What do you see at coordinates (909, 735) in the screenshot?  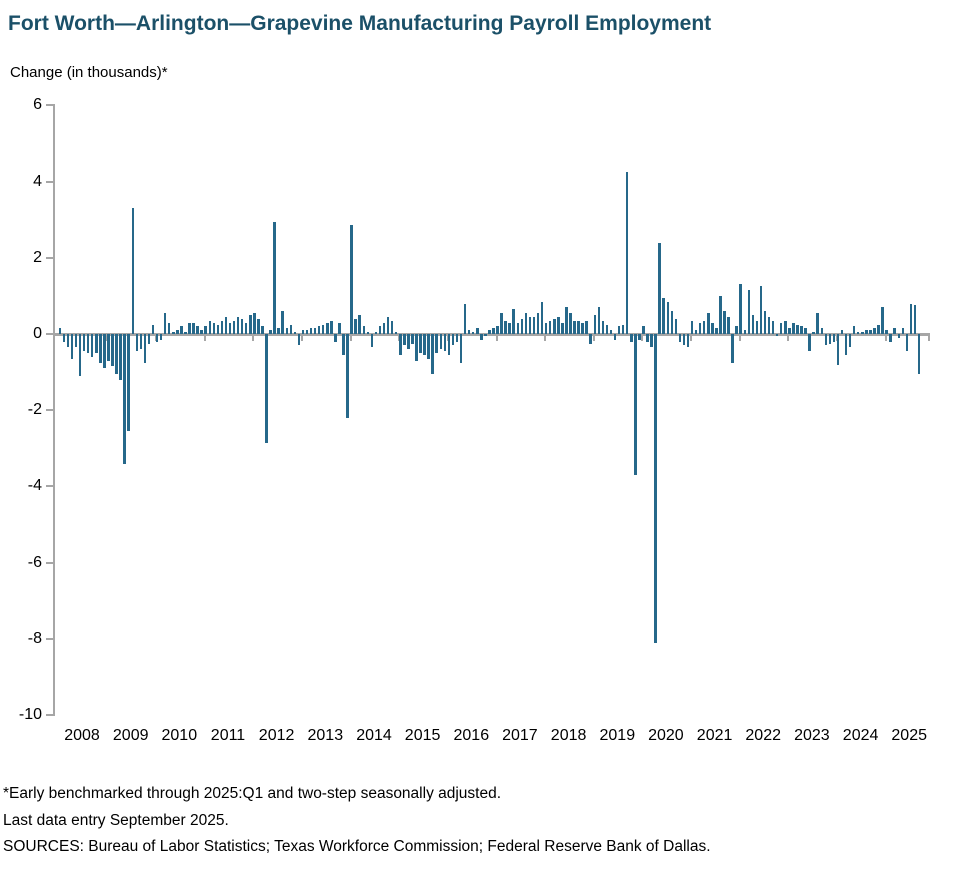 I see `x-year-label: 2025` at bounding box center [909, 735].